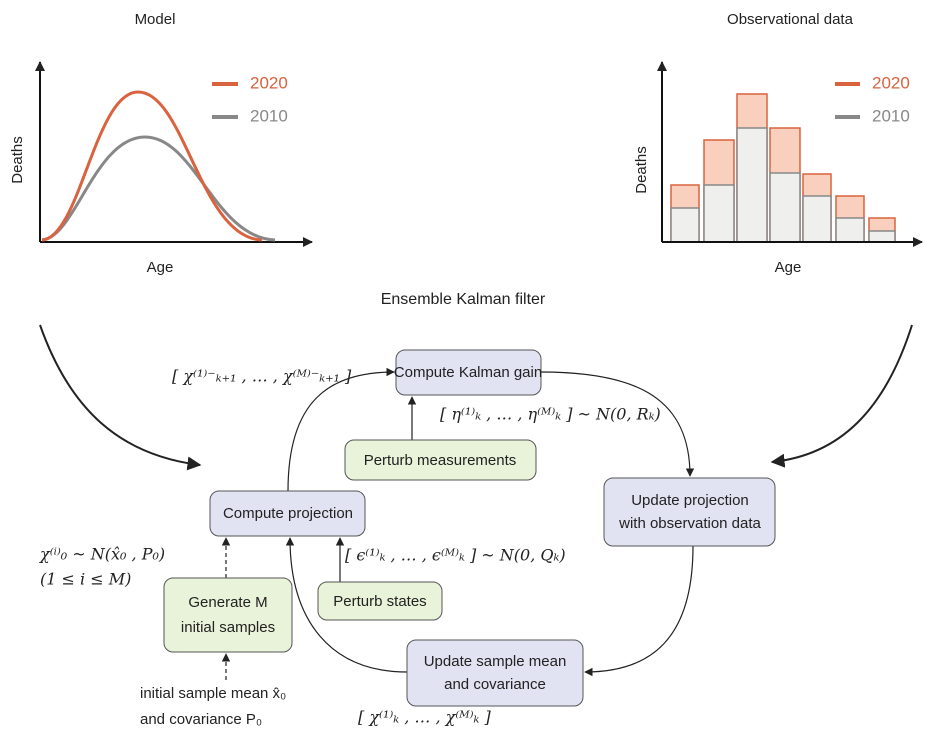 This screenshot has height=735, width=926. Describe the element at coordinates (455, 555) in the screenshot. I see `annotation: [ ϵ⁽¹⁾ₖ , … , ϵ⁽ᴹ⁾ₖ ] ~ N(0, Qₖ)` at that location.